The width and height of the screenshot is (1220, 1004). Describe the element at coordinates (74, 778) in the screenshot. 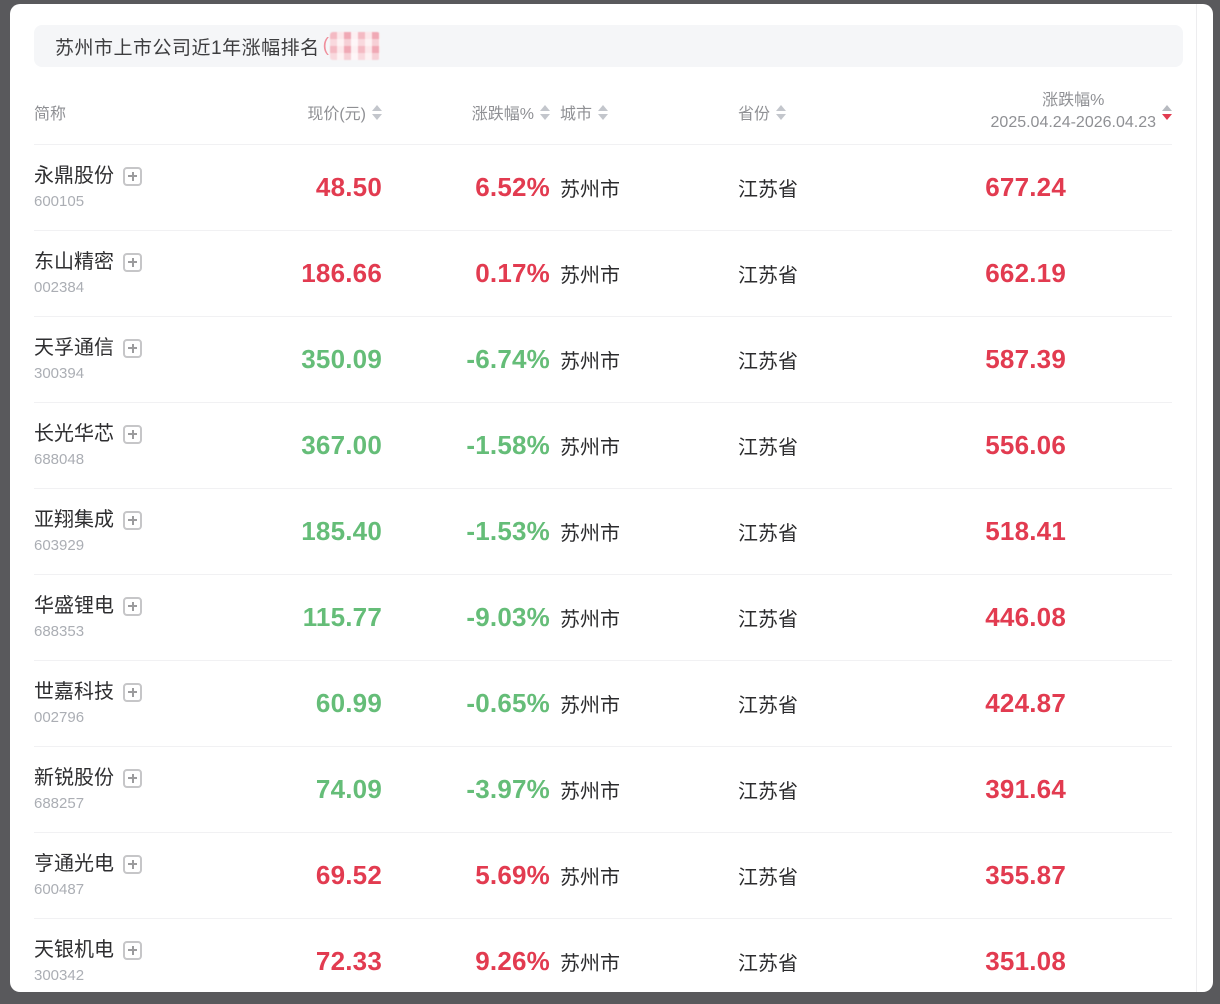

I see `company-name: 新锐股份` at that location.